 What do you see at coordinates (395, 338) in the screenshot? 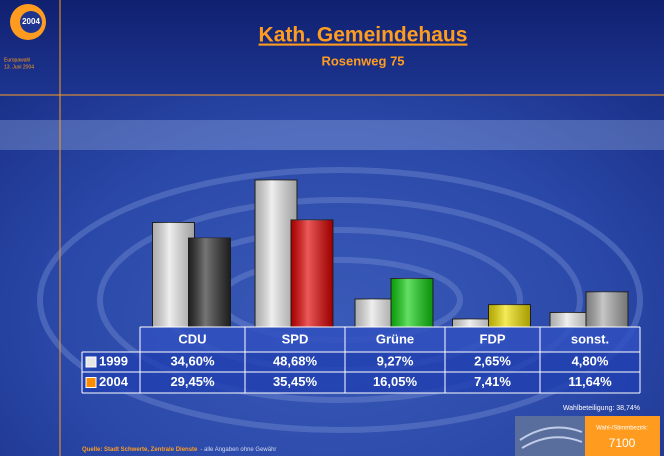
I see `category-label: Grüne` at bounding box center [395, 338].